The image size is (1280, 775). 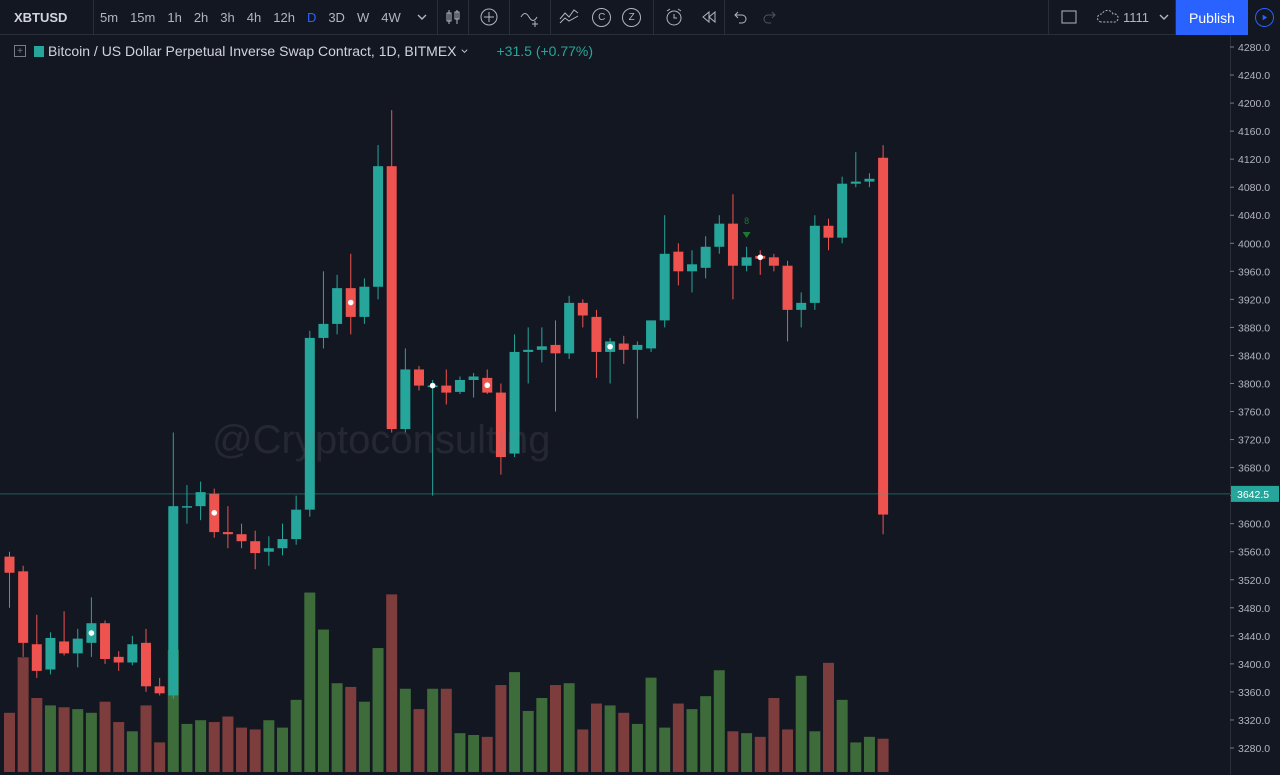 What do you see at coordinates (770, 17) in the screenshot?
I see `redo-button` at bounding box center [770, 17].